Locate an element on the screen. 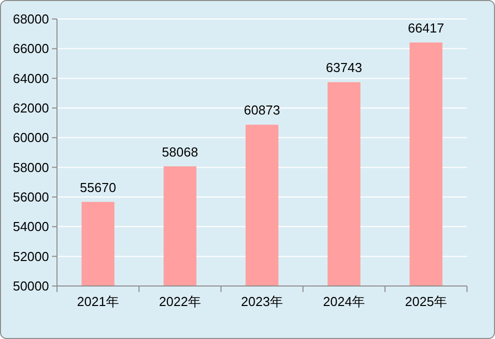  y-tick-label: 54000 is located at coordinates (30, 226).